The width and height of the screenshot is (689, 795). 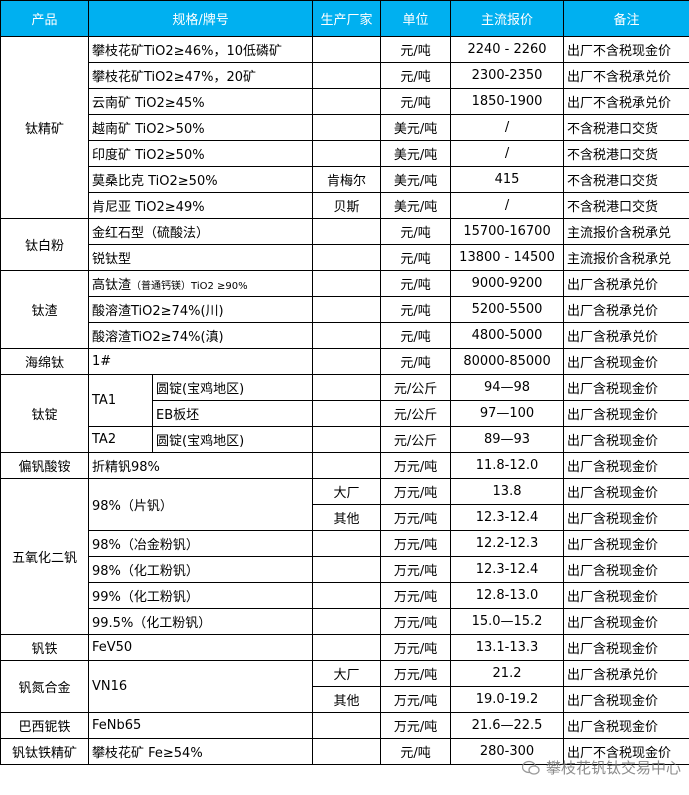 I want to click on table-row: 酸溶渣TiO2≥74%(川) 元/吨 5200-5500 出厂含税承兑价, so click(x=345, y=309).